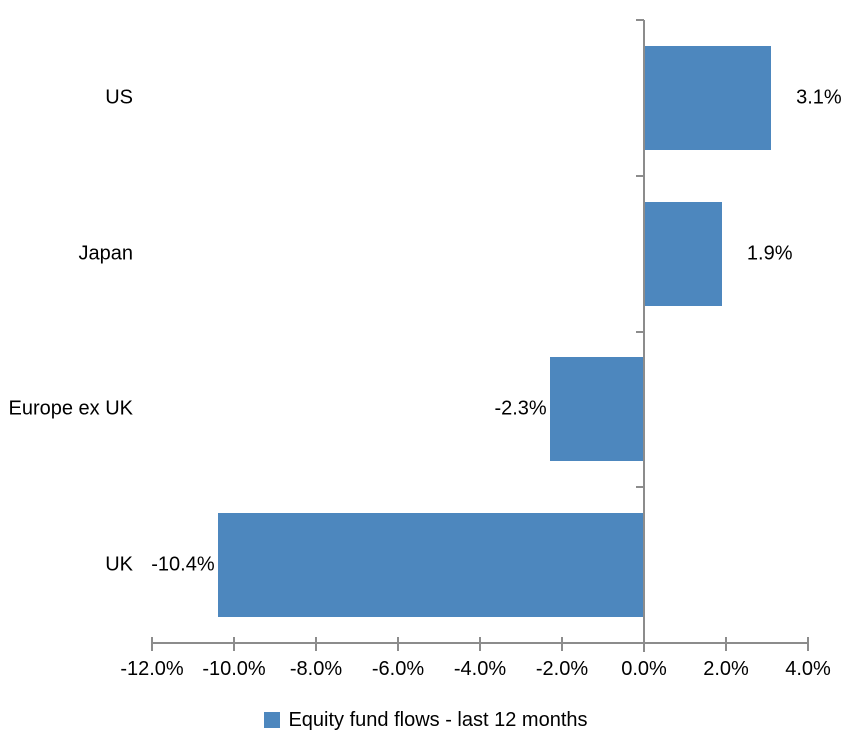 This screenshot has height=747, width=852. What do you see at coordinates (644, 336) in the screenshot?
I see `y-axis-line` at bounding box center [644, 336].